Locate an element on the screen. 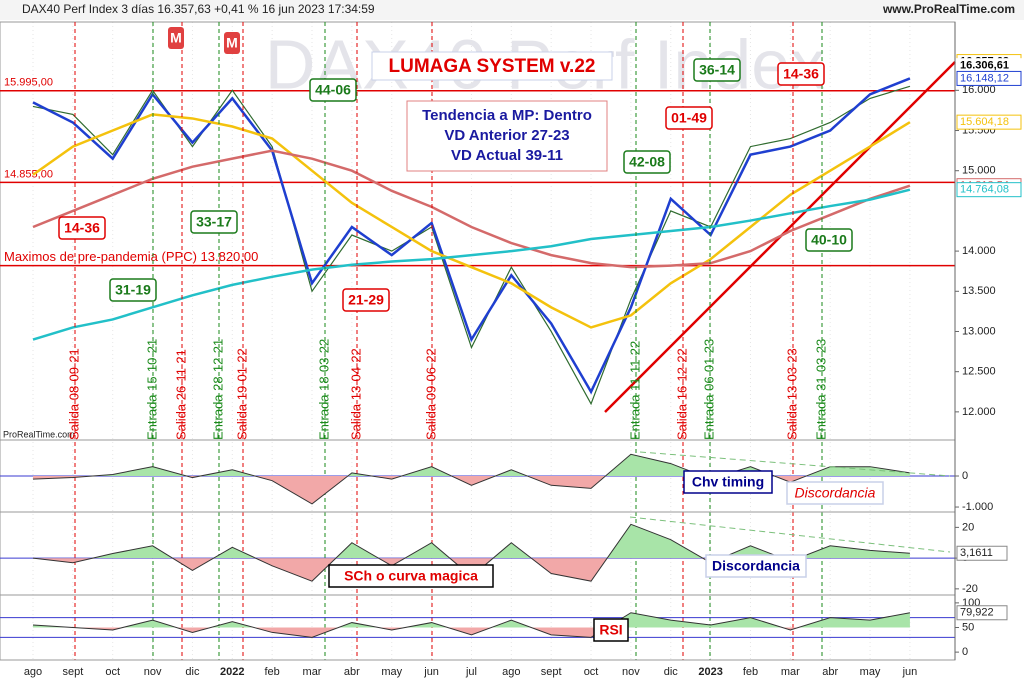  level-label: 15.995,00 is located at coordinates (28, 83).